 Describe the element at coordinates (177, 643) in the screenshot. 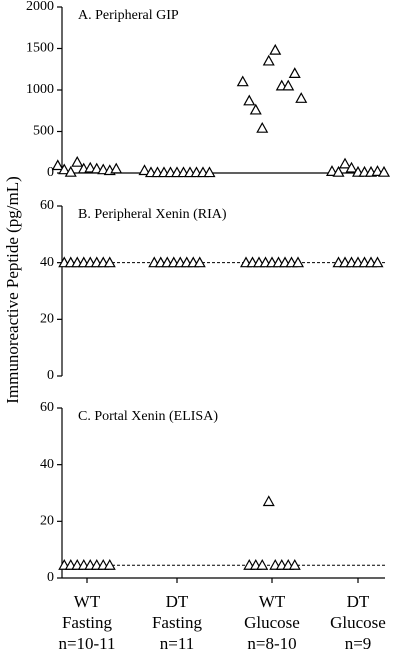

I see `x-tick-label: n=11` at that location.